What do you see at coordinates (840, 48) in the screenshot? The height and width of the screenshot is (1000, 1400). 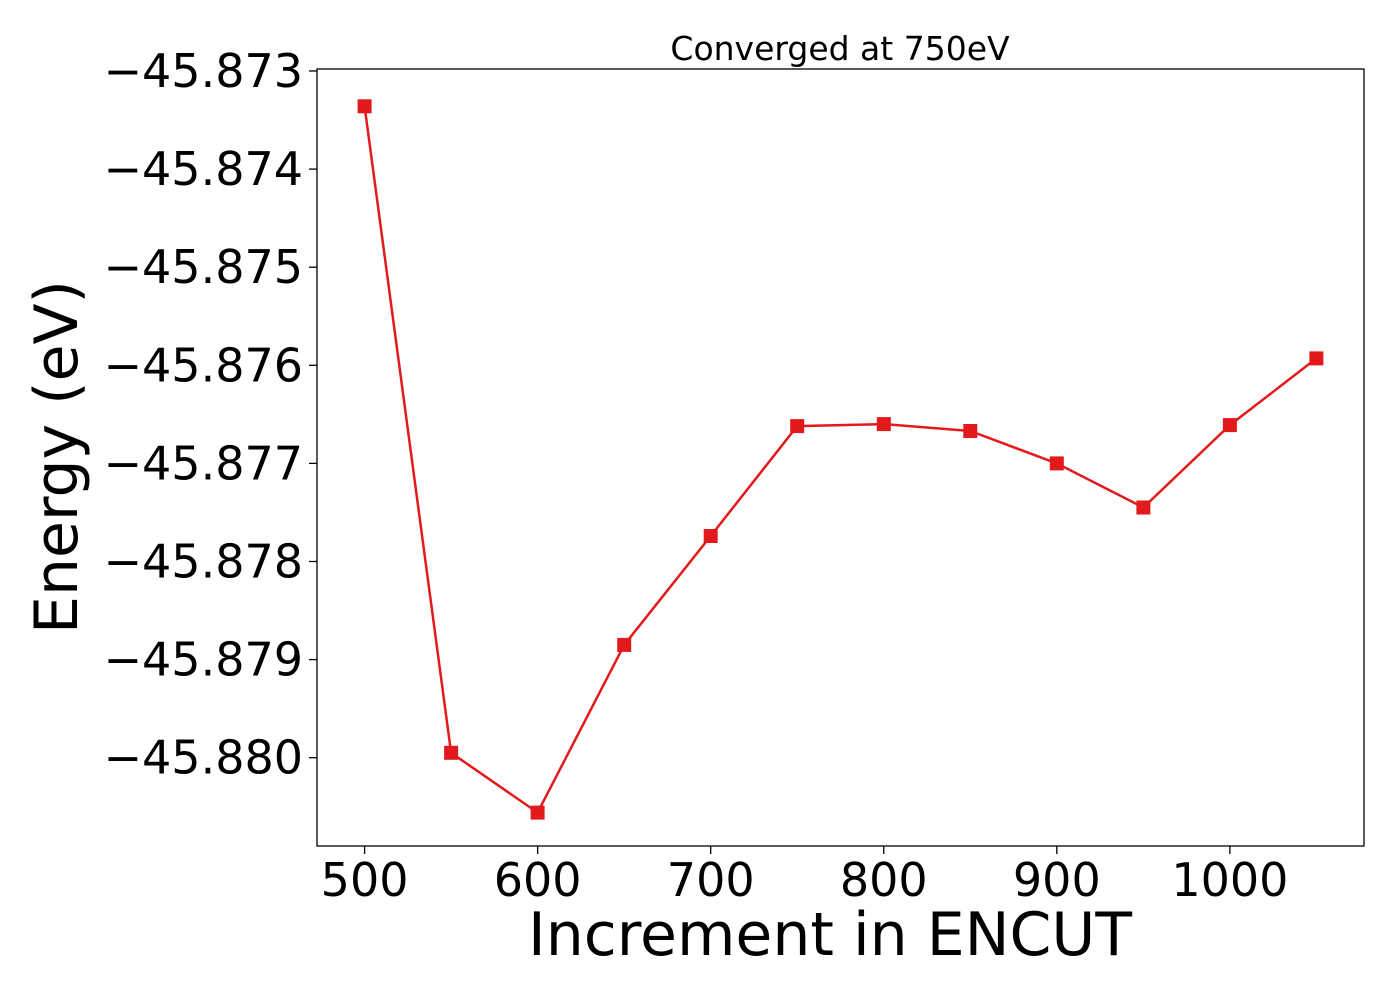 I see `chart-title: Converged at 750eV` at bounding box center [840, 48].